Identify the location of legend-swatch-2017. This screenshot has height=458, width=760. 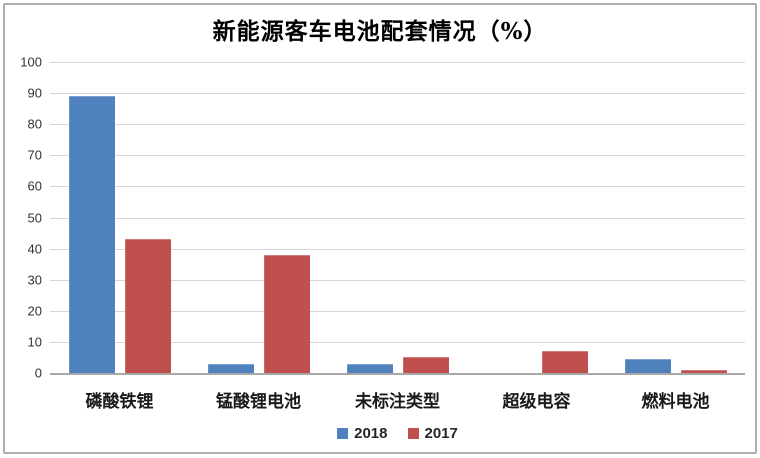
(413, 433).